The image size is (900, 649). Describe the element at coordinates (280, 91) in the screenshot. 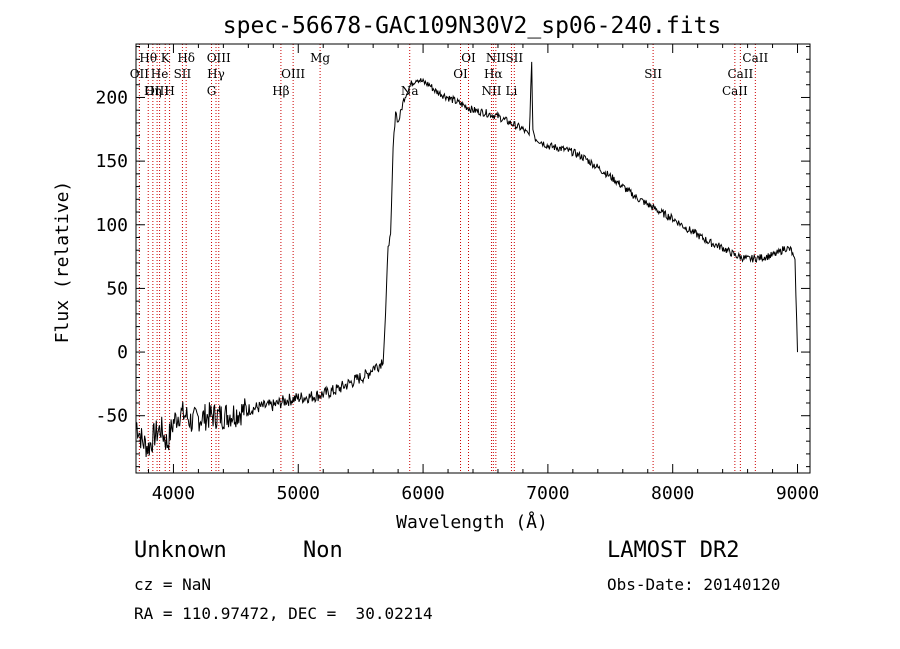

I see `spectral-line-label: Hβ` at that location.